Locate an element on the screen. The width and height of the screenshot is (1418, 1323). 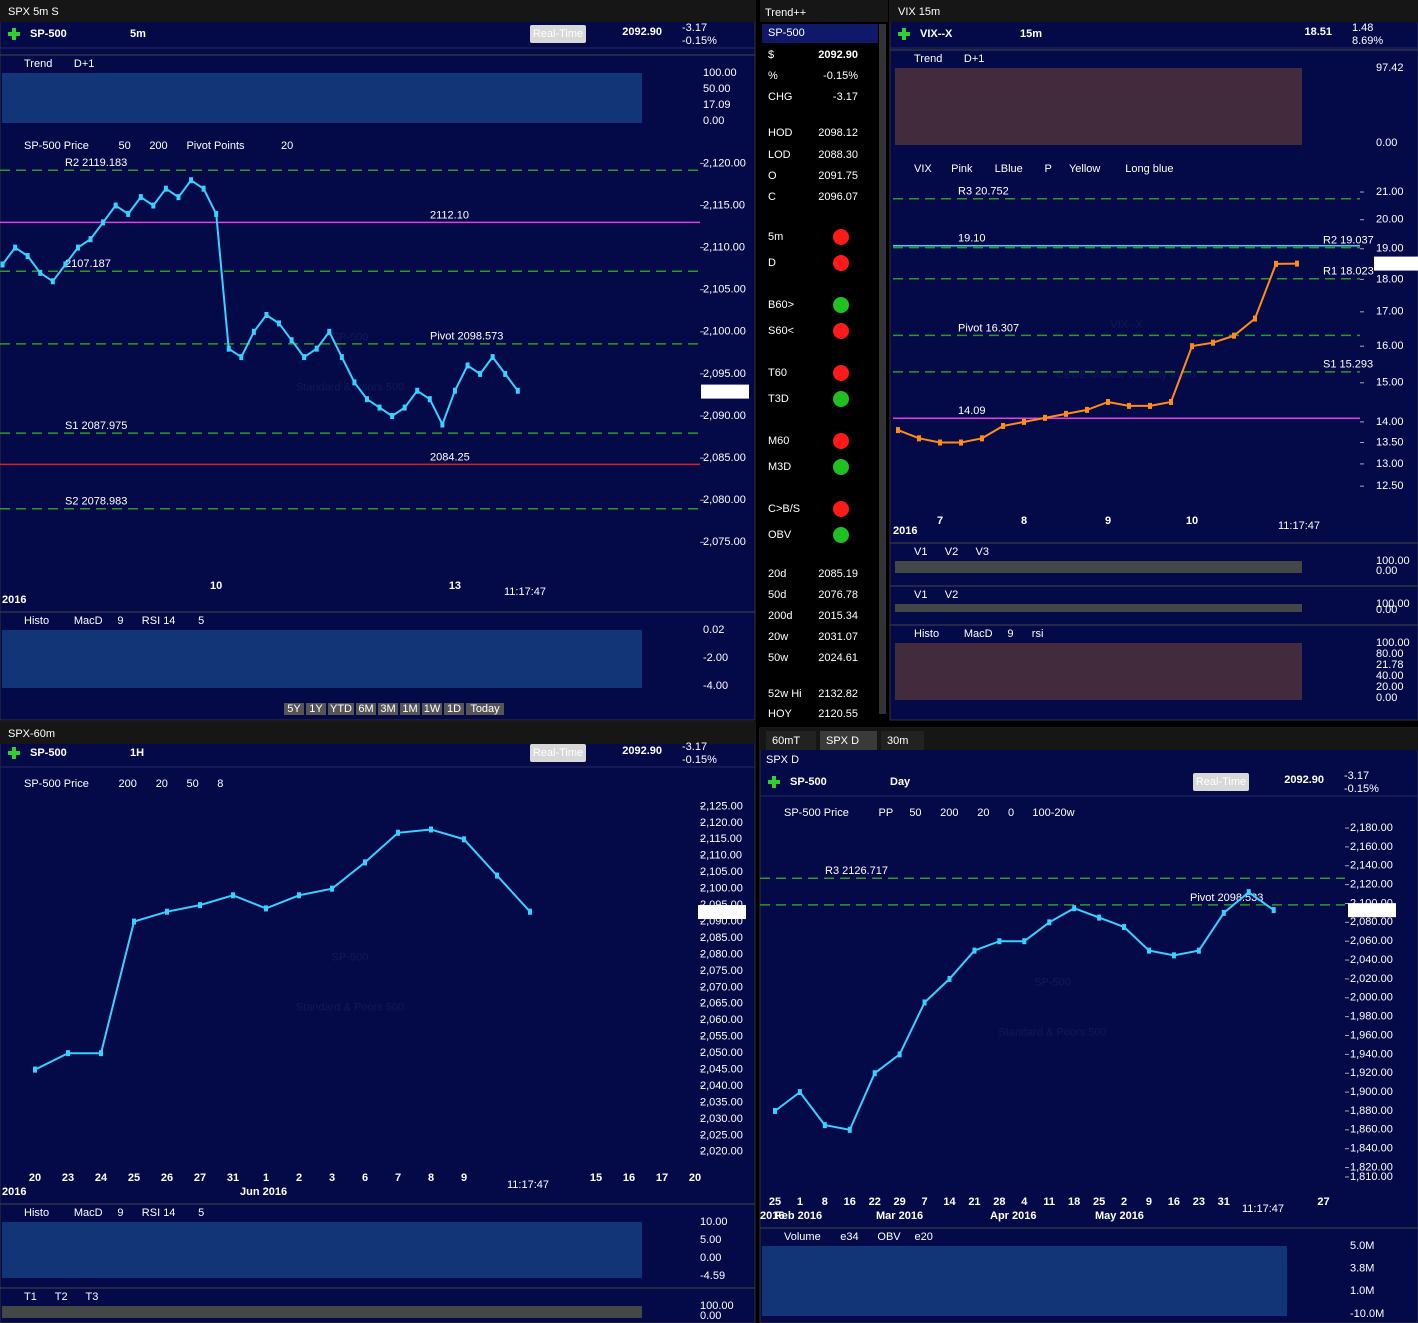
price-study-label: Yellow is located at coordinates (1084, 169).